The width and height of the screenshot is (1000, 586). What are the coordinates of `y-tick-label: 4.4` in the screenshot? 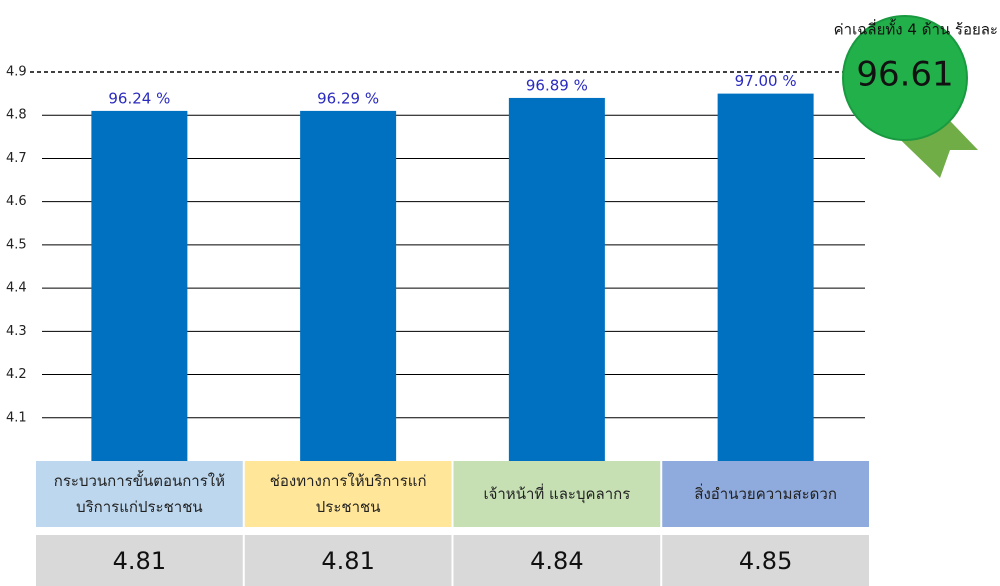 It's located at (16, 288).